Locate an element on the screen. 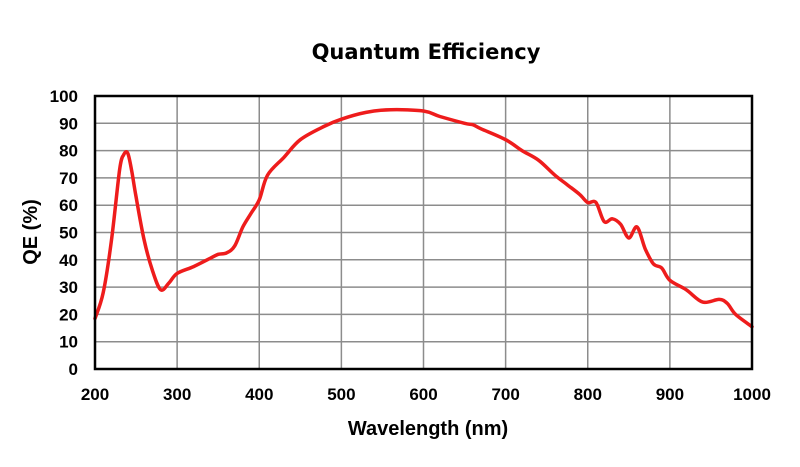 The height and width of the screenshot is (467, 800). y-tick-label: 0 is located at coordinates (73, 369).